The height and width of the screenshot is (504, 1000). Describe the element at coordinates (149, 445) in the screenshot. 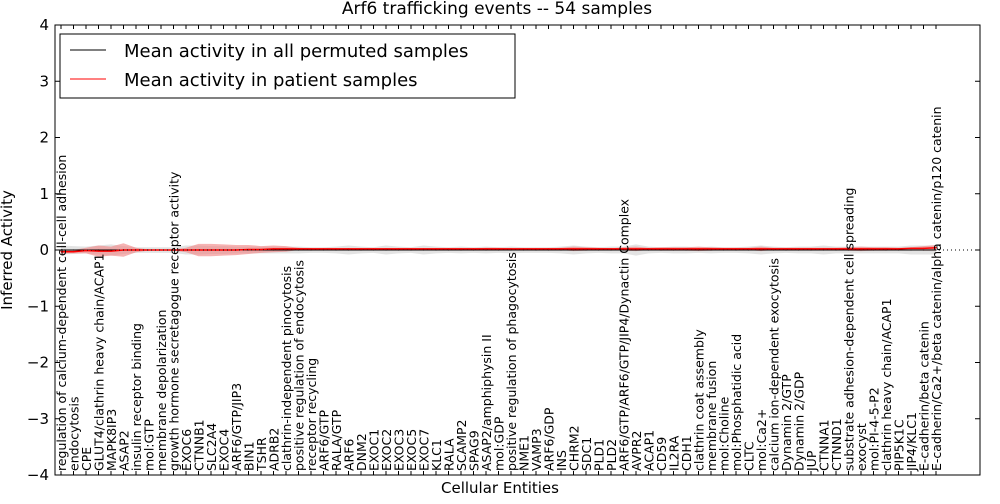

I see `x-tick-label: mol:GTP` at that location.